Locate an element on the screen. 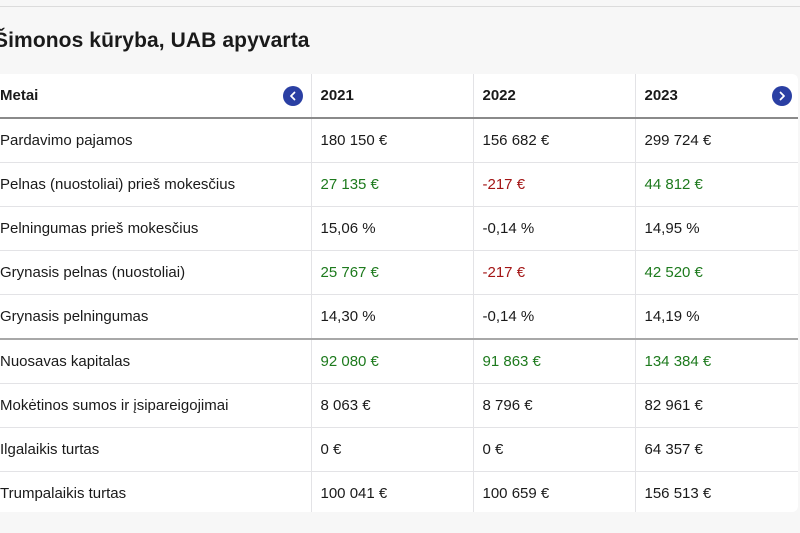 The width and height of the screenshot is (800, 533). row-label: Grynasis pelningumas is located at coordinates (74, 316).